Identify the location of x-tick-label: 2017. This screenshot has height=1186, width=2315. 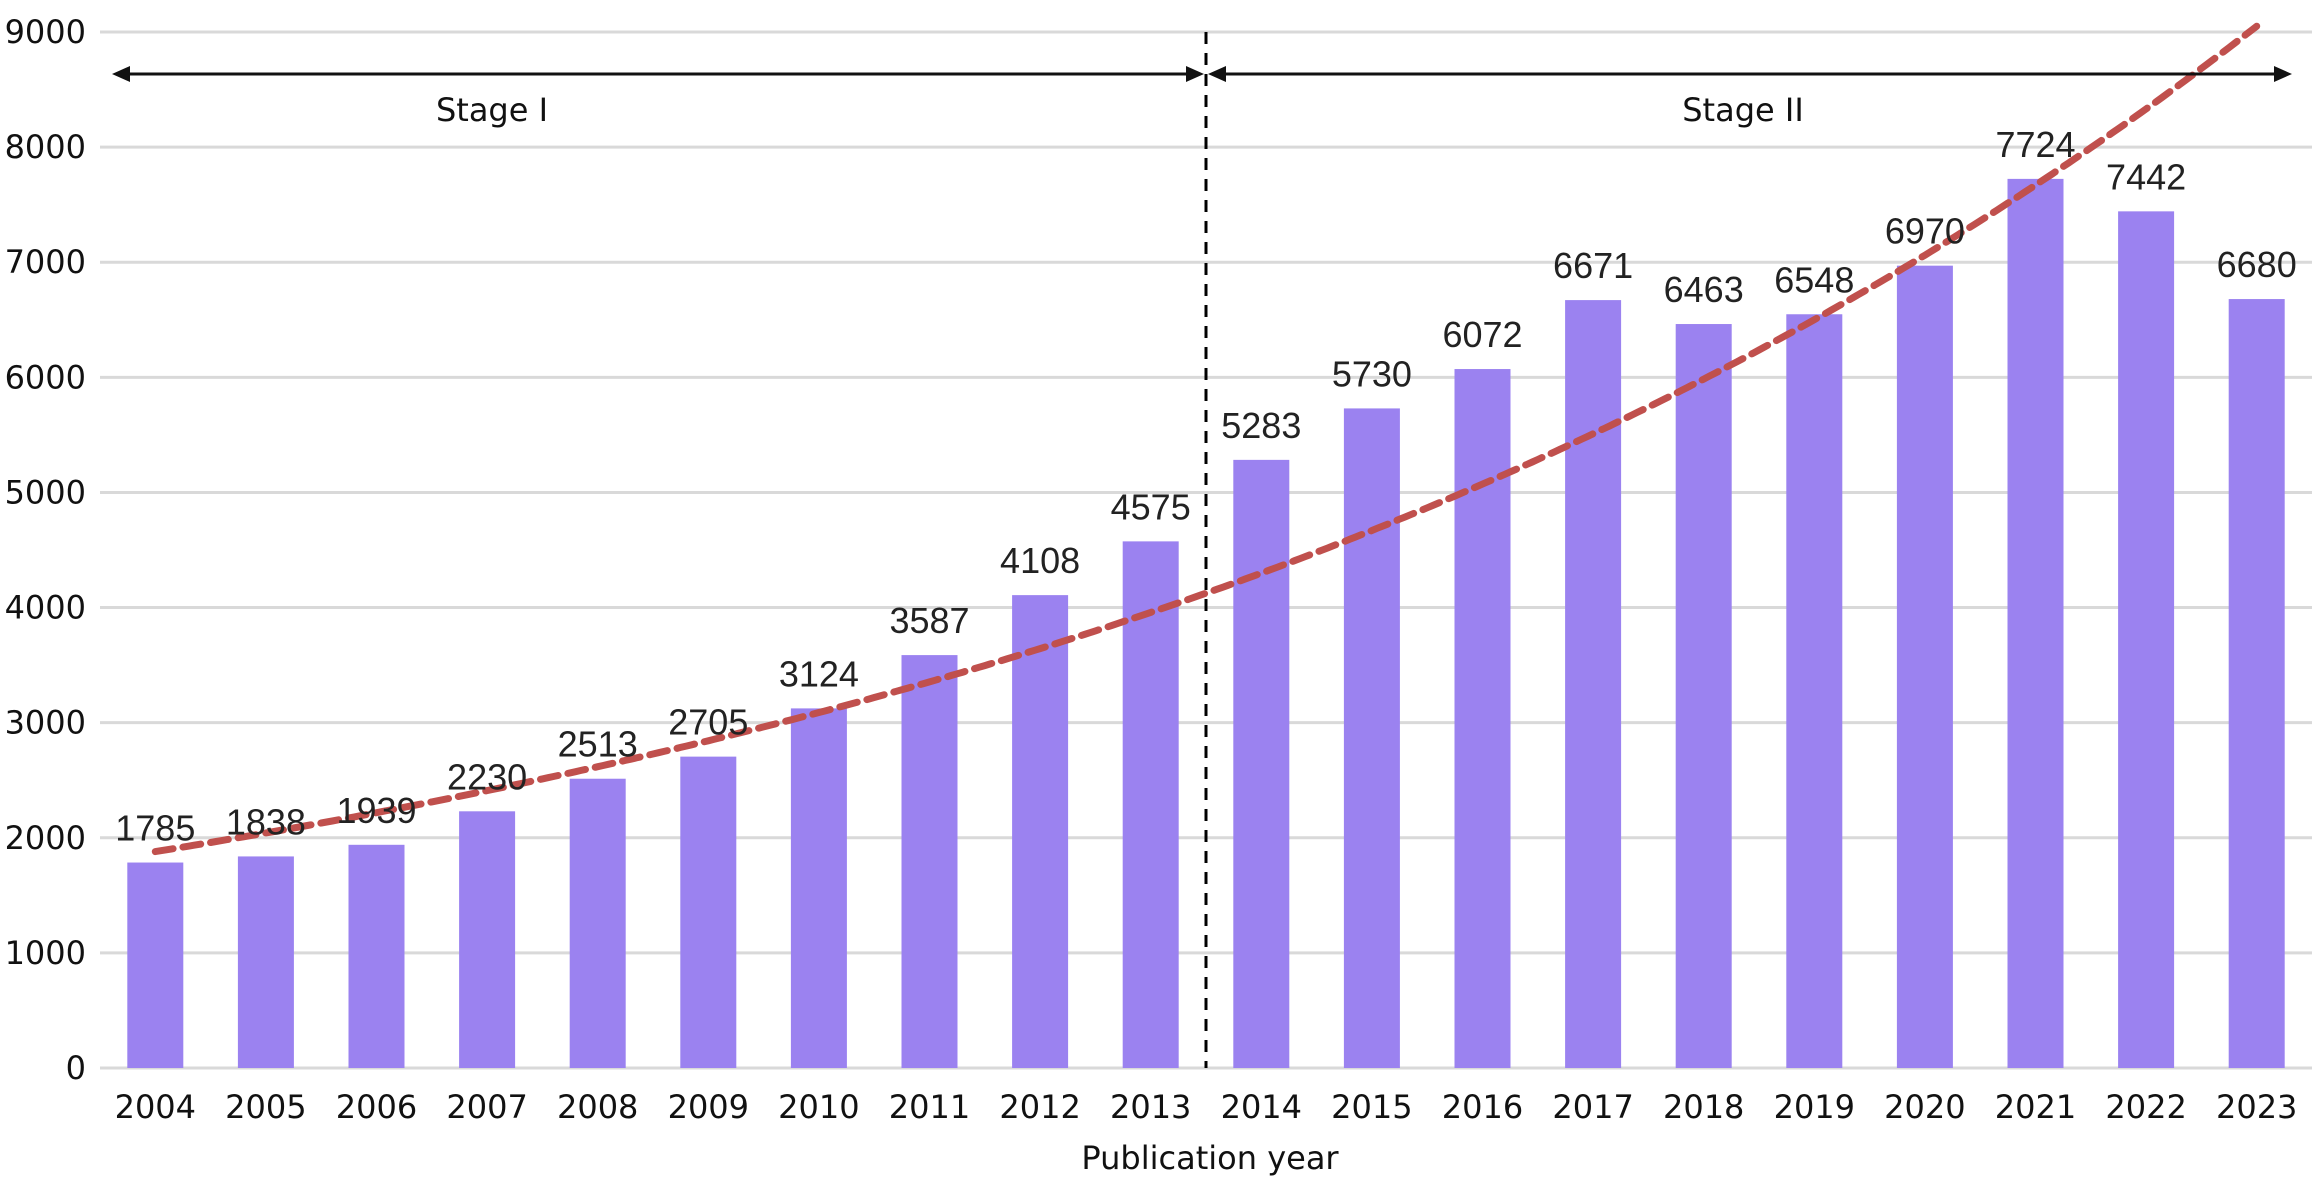
(1592, 1107).